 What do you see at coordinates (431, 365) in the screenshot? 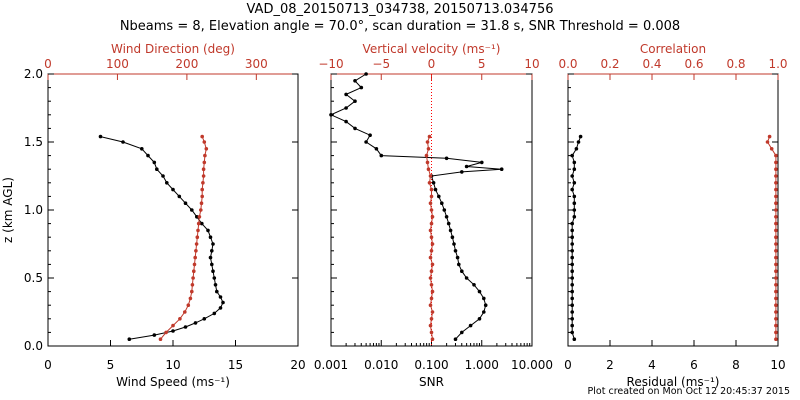
I see `panel-2-x-tick-label: 0.100` at bounding box center [431, 365].